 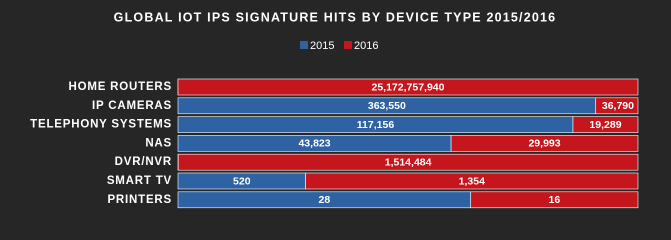 I want to click on data-label: 28, so click(x=325, y=200).